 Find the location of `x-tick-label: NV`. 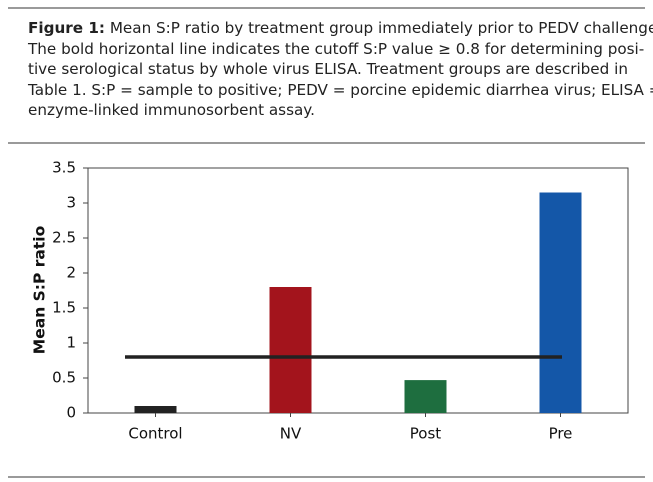

x-tick-label: NV is located at coordinates (291, 434).